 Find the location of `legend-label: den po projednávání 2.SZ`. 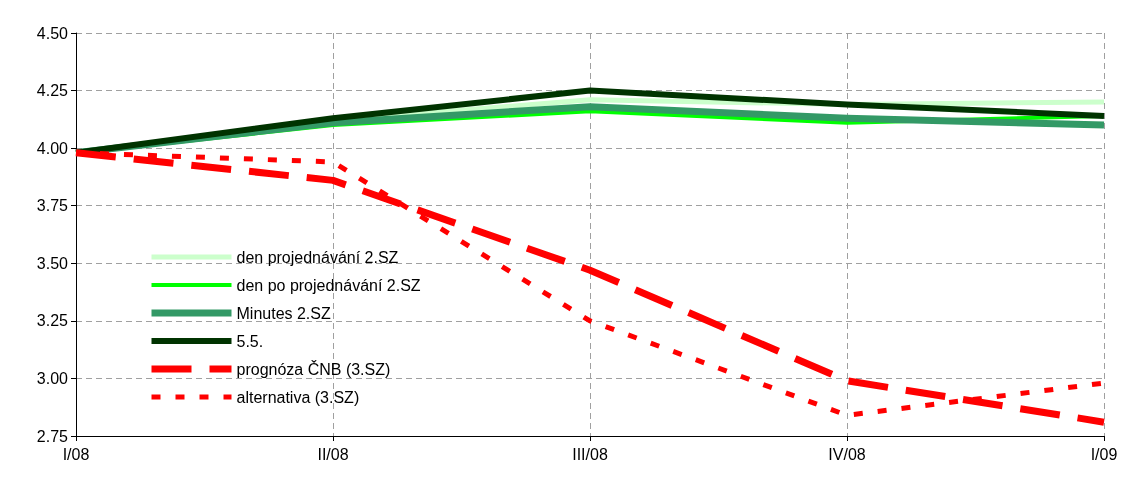

legend-label: den po projednávání 2.SZ is located at coordinates (328, 285).